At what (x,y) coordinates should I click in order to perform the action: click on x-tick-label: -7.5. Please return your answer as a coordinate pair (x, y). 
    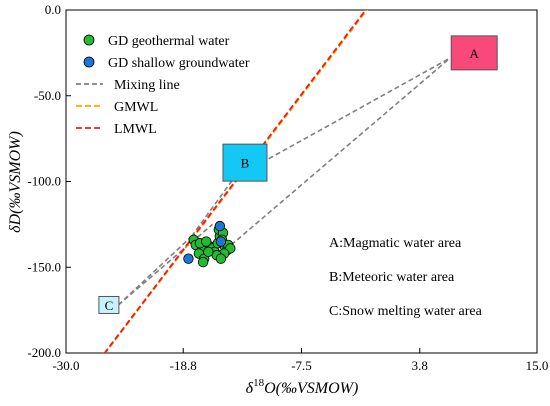
    Looking at the image, I should click on (301, 365).